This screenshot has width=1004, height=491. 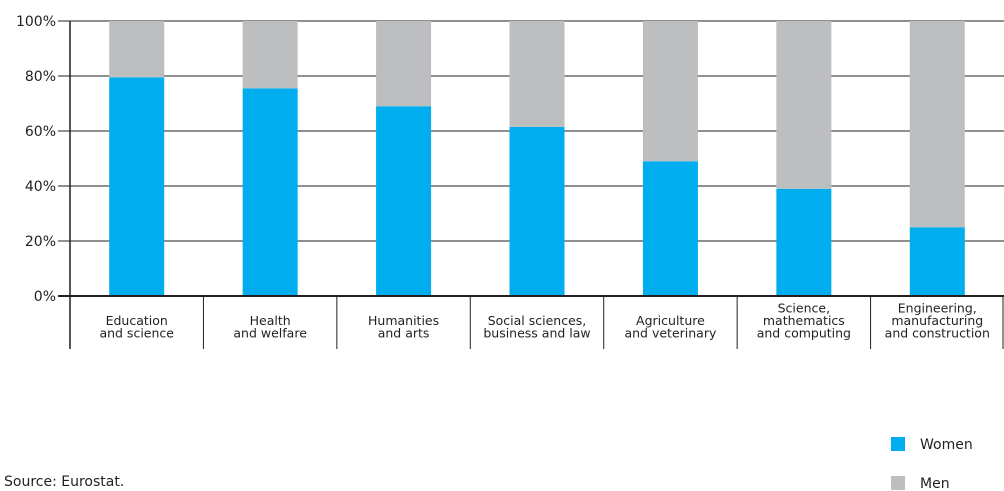 What do you see at coordinates (270, 333) in the screenshot?
I see `category-label-line: and welfare` at bounding box center [270, 333].